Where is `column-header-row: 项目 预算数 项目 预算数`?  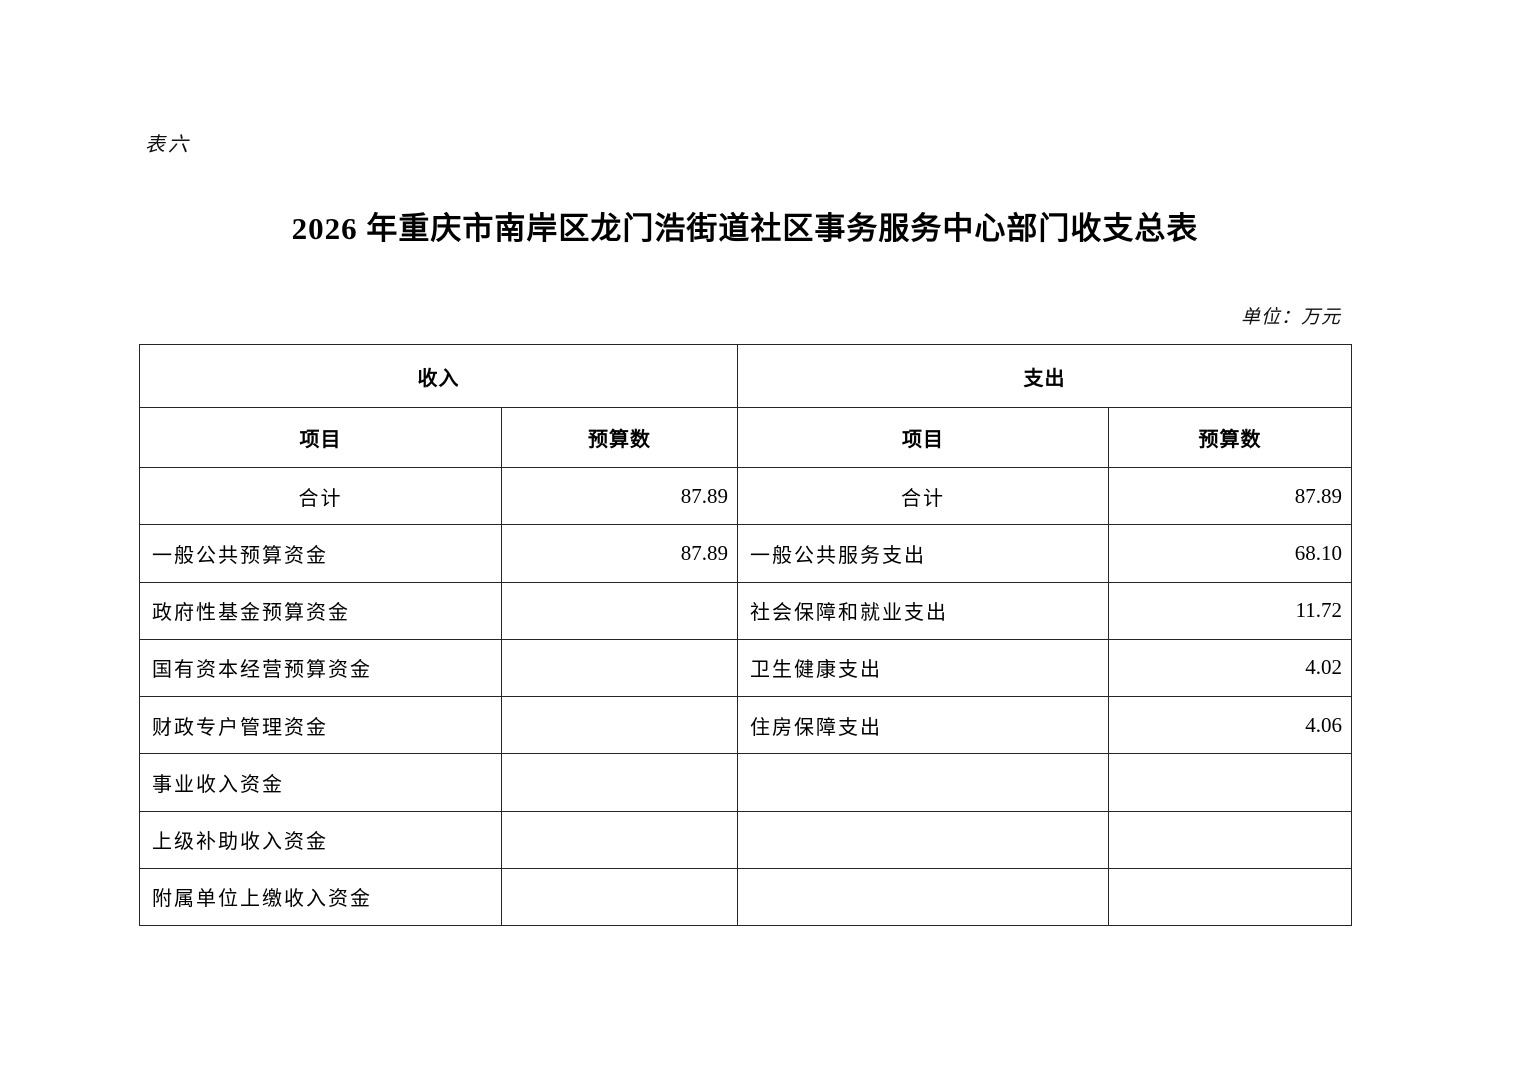 column-header-row: 项目 预算数 项目 预算数 is located at coordinates (745, 437).